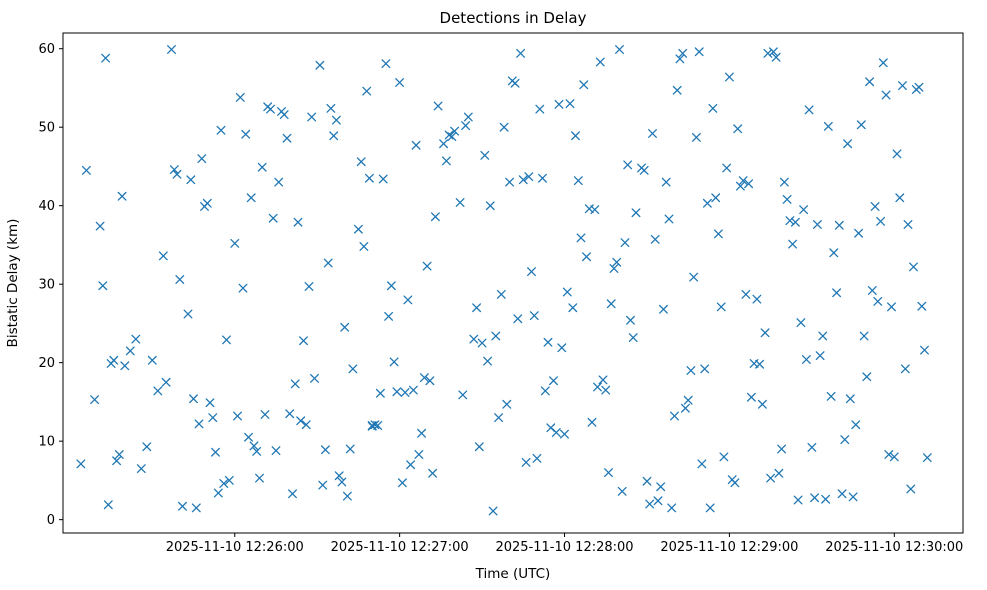 The width and height of the screenshot is (987, 590). I want to click on chart-title: Detections in Delay, so click(513, 18).